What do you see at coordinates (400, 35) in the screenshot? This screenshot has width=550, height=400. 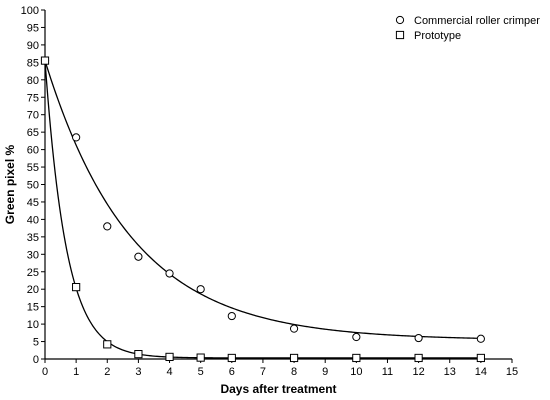 I see `legend-marker-prototype` at bounding box center [400, 35].